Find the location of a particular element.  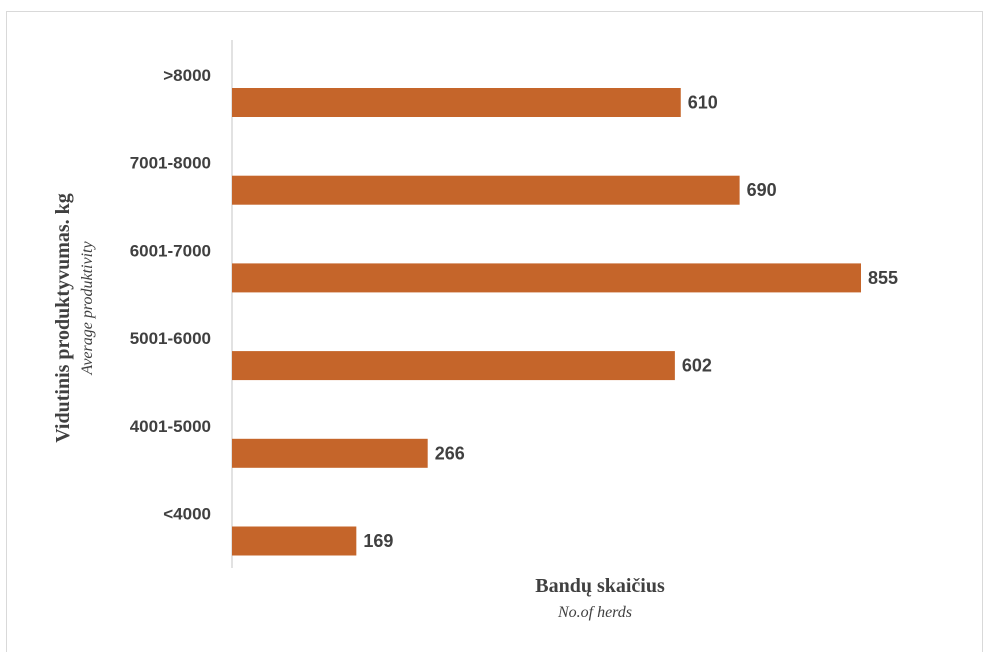

x-axis-subtitle: No.of herds is located at coordinates (594, 612).